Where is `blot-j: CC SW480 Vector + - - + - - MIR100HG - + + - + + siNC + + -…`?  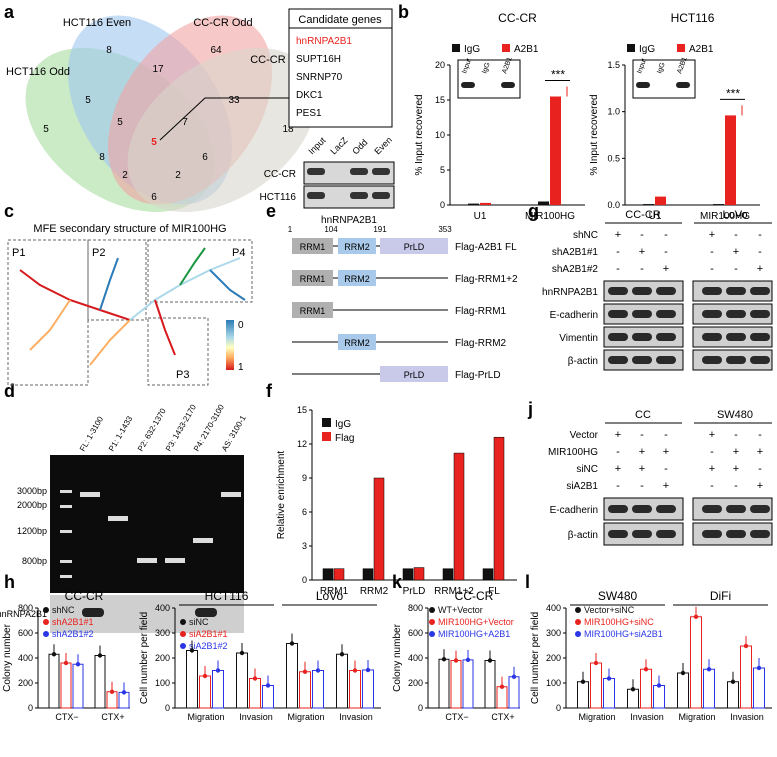 blot-j: CC SW480 Vector + - - + - - MIR100HG - + + - + + siNC + + -… is located at coordinates (660, 477).